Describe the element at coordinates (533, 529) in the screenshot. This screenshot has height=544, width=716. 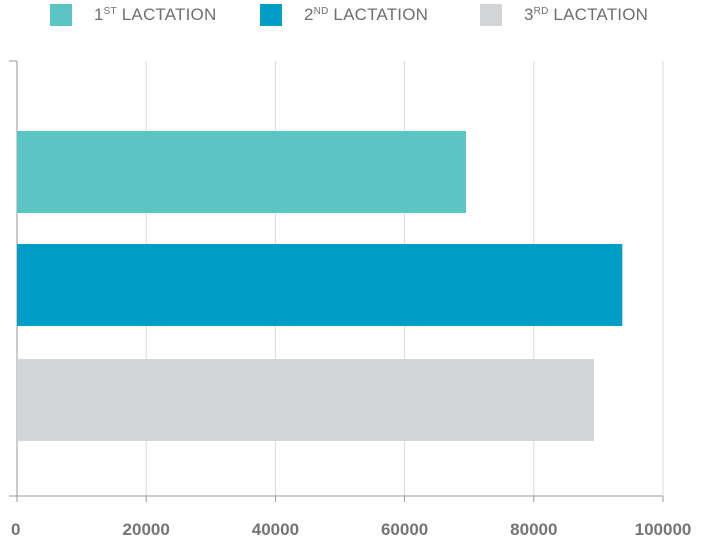
I see `x-tick-label-80000: 80000` at that location.